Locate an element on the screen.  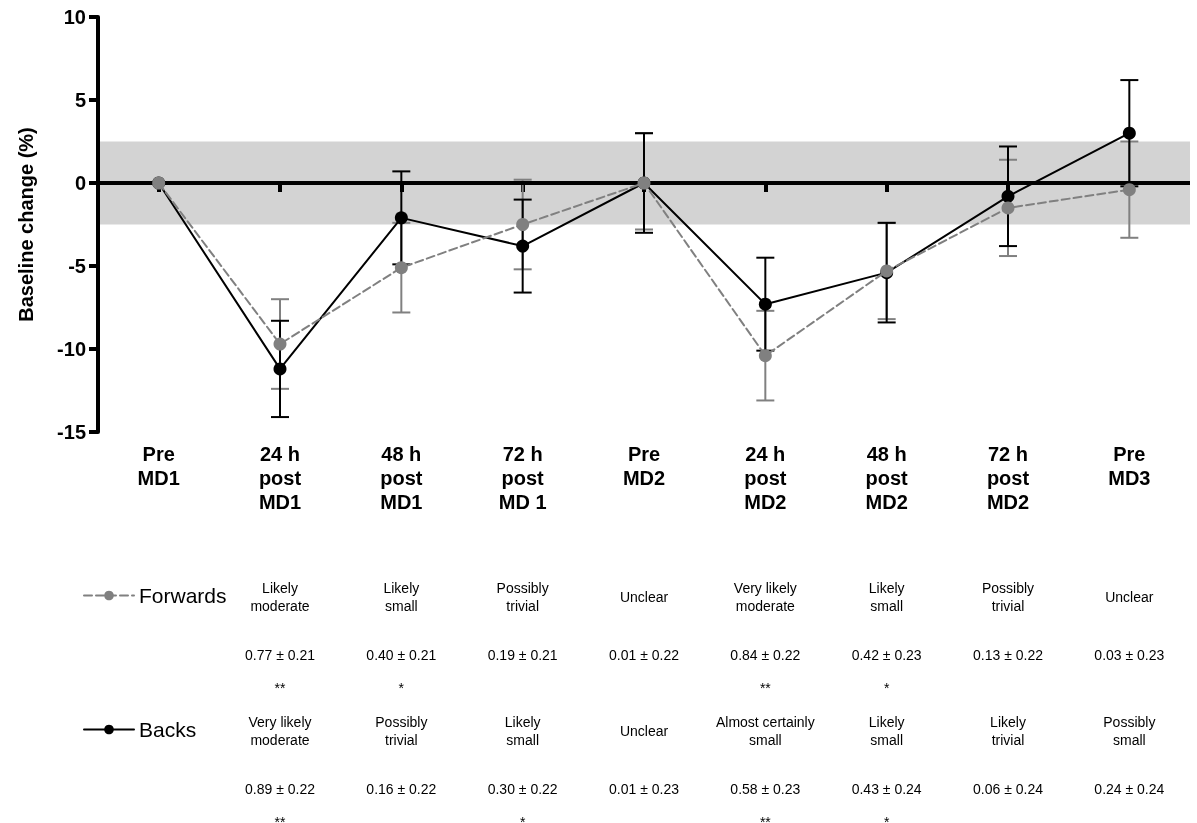
x-tick-label: 72 h post MD 1 is located at coordinates (522, 478).